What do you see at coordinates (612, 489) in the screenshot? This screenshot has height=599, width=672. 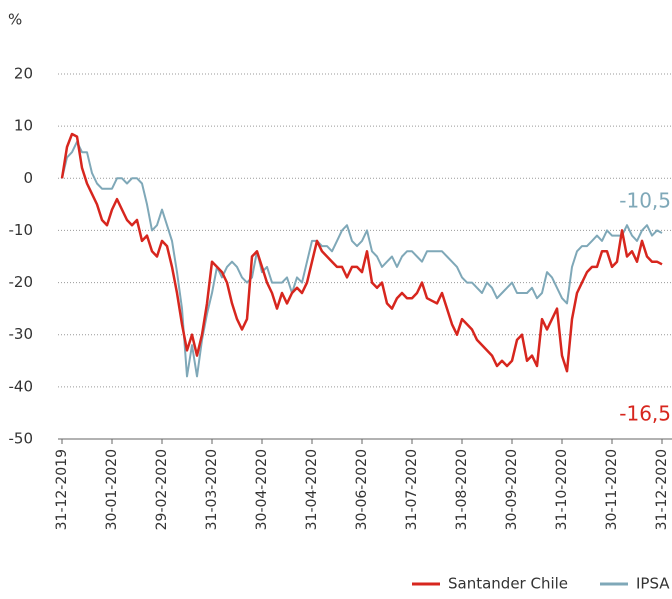 I see `x-tick-label: 30-11-2020` at bounding box center [612, 489].